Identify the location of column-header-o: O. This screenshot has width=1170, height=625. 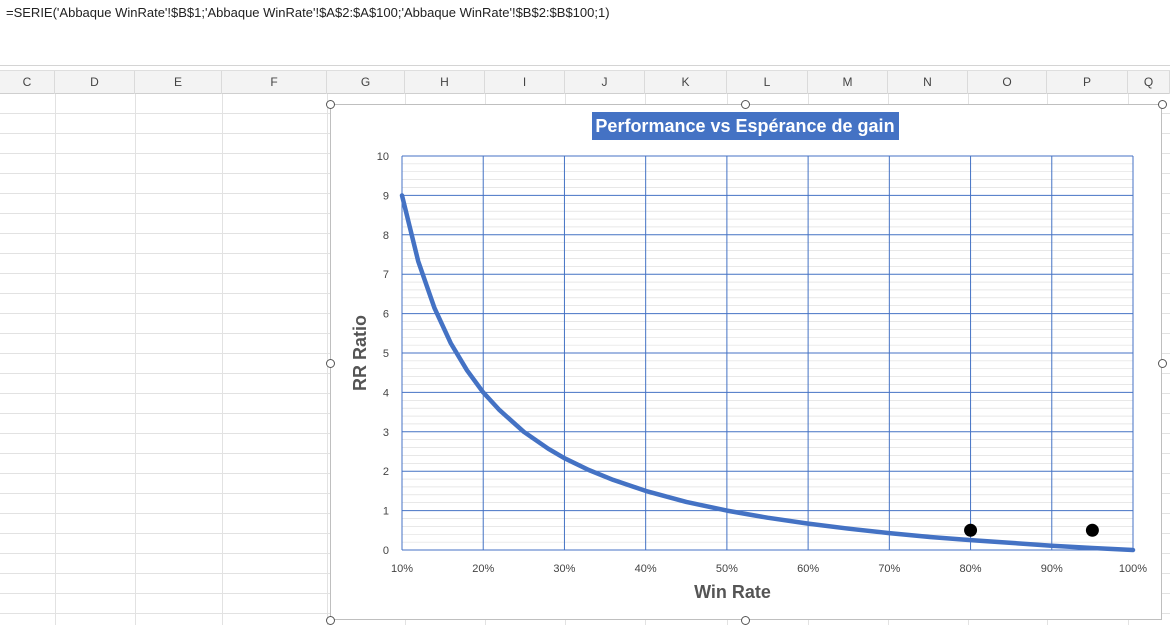
(1007, 82).